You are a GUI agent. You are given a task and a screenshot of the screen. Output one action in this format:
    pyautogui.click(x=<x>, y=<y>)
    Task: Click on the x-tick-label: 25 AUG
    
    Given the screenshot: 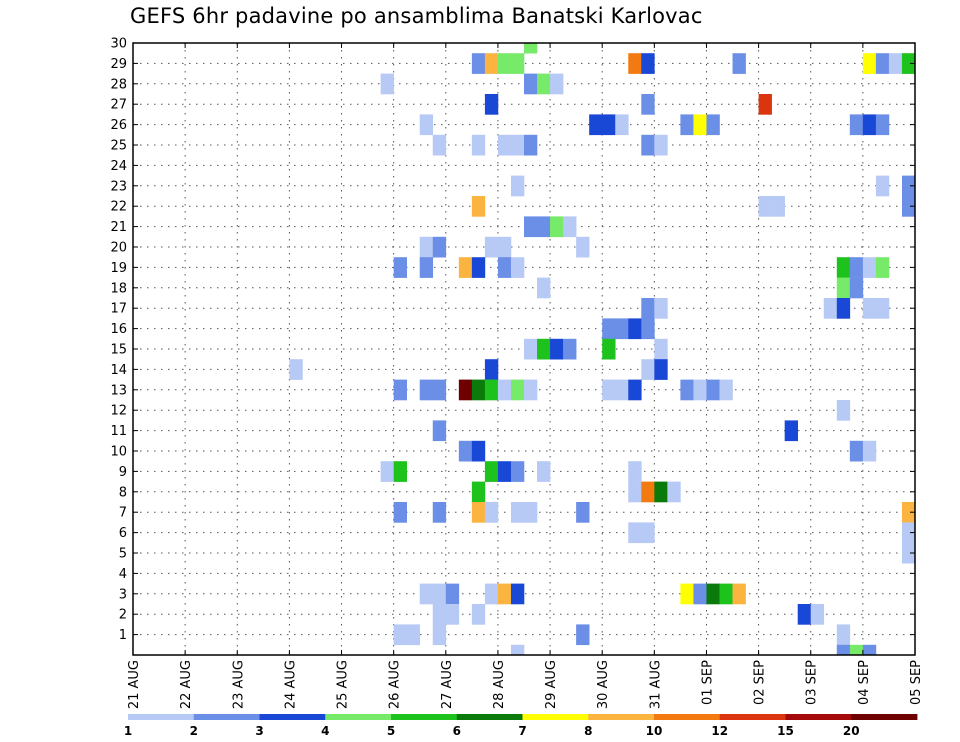 What is the action you would take?
    pyautogui.click(x=343, y=684)
    